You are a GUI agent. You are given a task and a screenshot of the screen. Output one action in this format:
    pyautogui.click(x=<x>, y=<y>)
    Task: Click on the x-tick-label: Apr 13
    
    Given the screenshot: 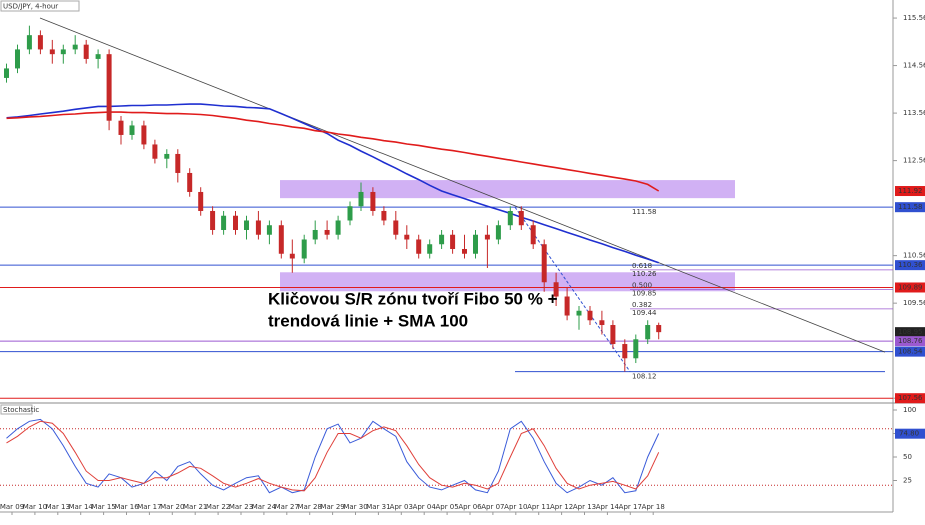 What is the action you would take?
    pyautogui.click(x=584, y=507)
    